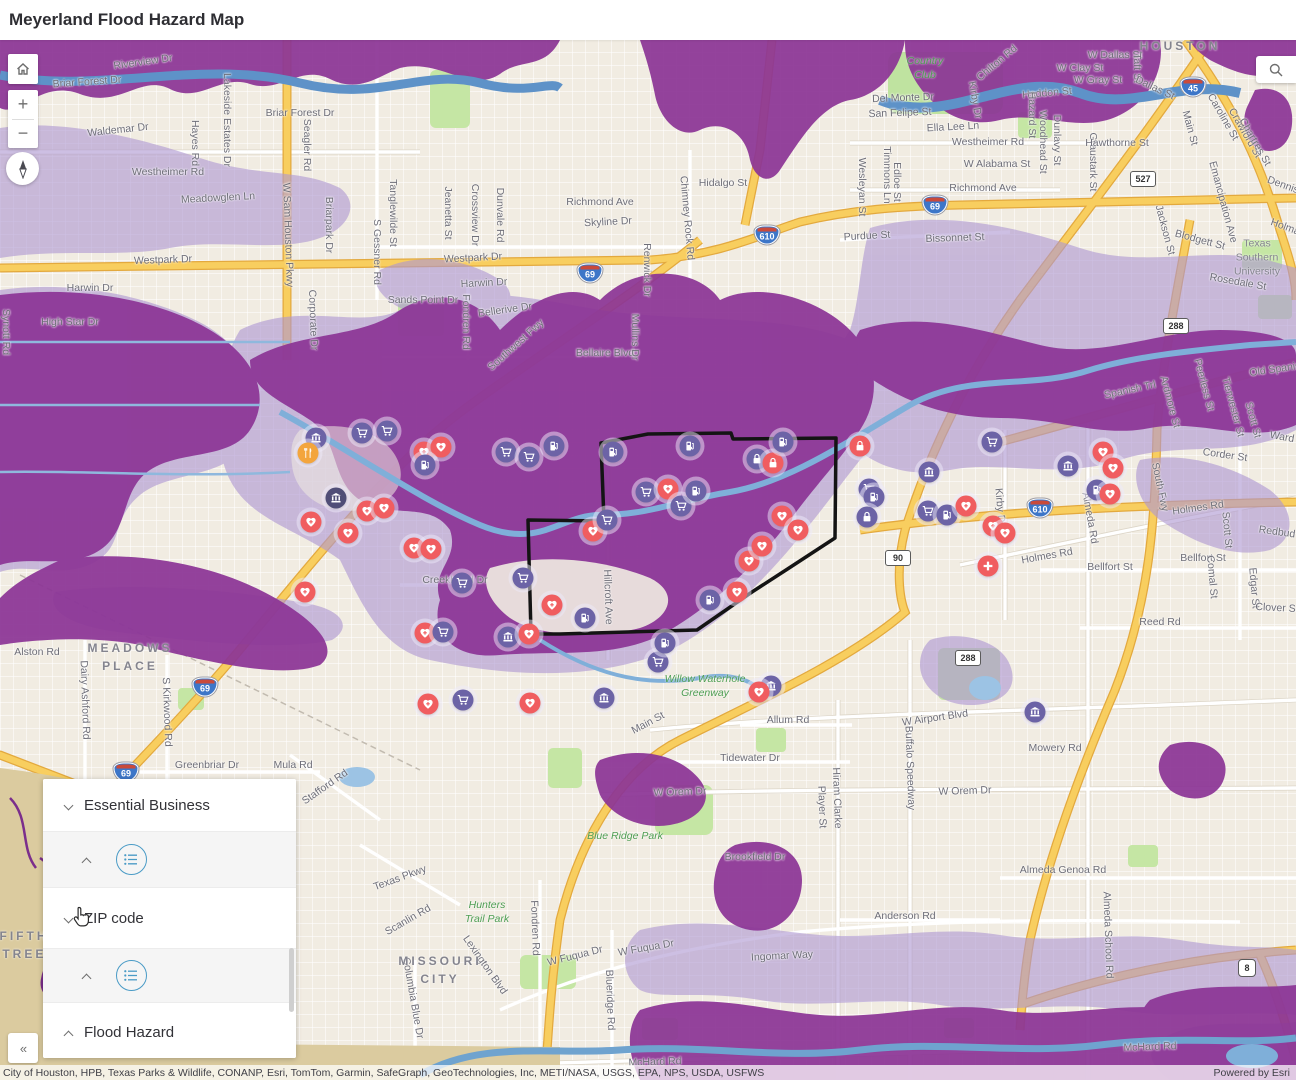 The height and width of the screenshot is (1080, 1296). I want to click on zoom-divider, so click(23, 119).